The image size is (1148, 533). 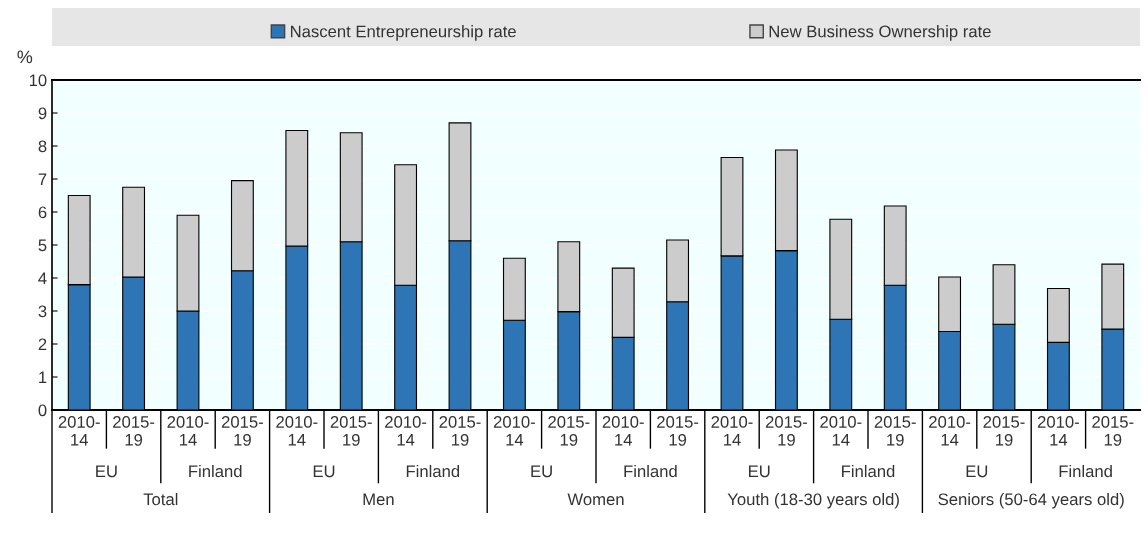 I want to click on y-tick-label: 6, so click(x=42, y=212).